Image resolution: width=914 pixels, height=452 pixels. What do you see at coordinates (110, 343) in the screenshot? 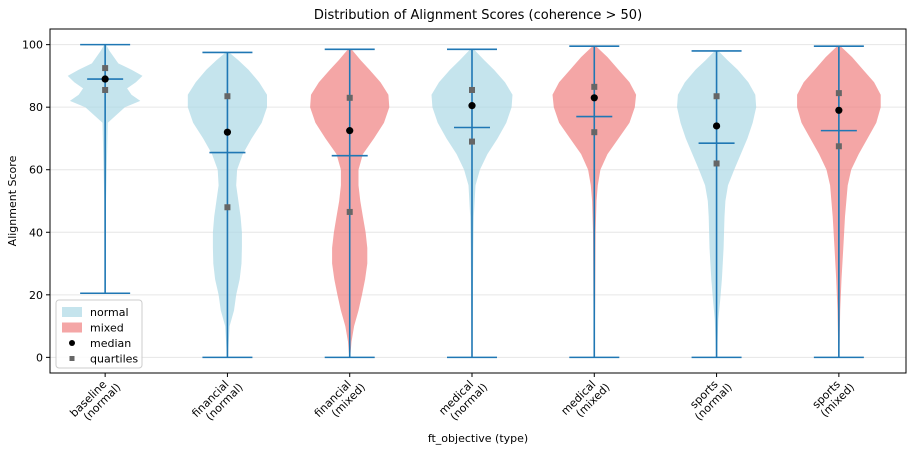
I see `legend-label-median: median` at bounding box center [110, 343].